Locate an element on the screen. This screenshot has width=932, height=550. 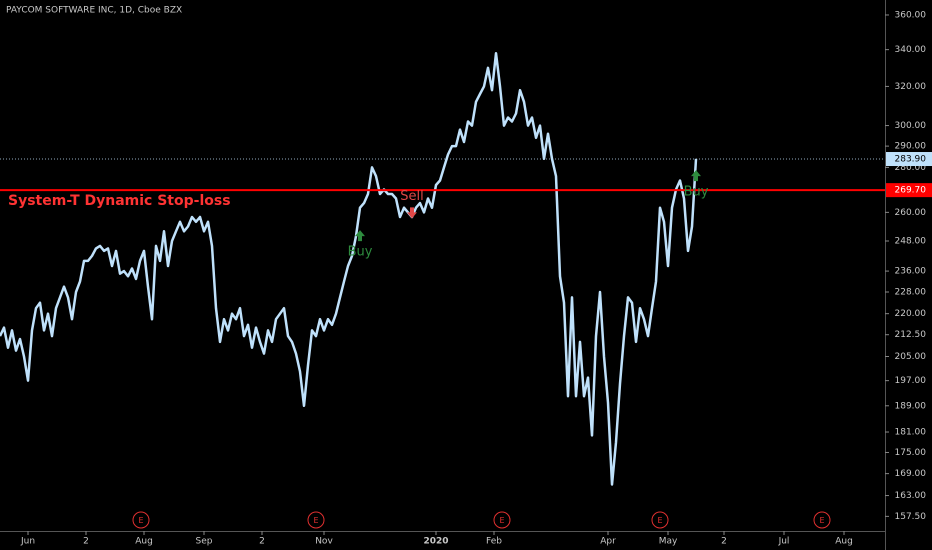
y-tick-label: 248.00 is located at coordinates (911, 242).